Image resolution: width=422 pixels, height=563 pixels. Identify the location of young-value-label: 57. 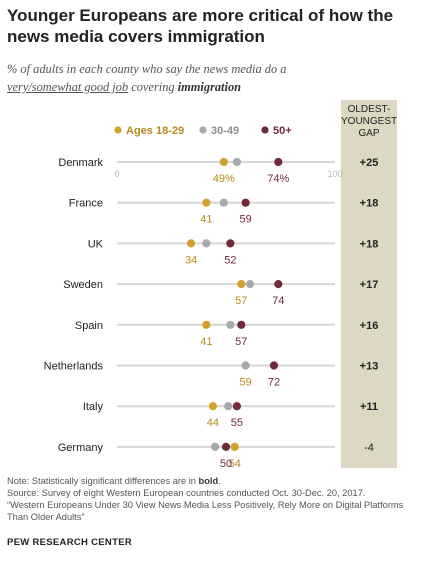
(241, 301).